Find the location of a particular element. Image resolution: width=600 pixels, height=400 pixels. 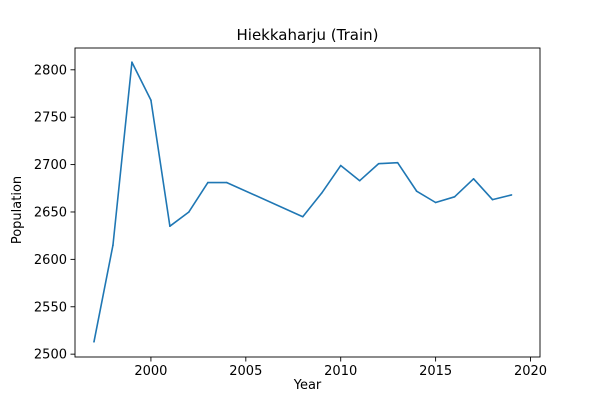

x-tick-label-2020: 2020 is located at coordinates (530, 371).